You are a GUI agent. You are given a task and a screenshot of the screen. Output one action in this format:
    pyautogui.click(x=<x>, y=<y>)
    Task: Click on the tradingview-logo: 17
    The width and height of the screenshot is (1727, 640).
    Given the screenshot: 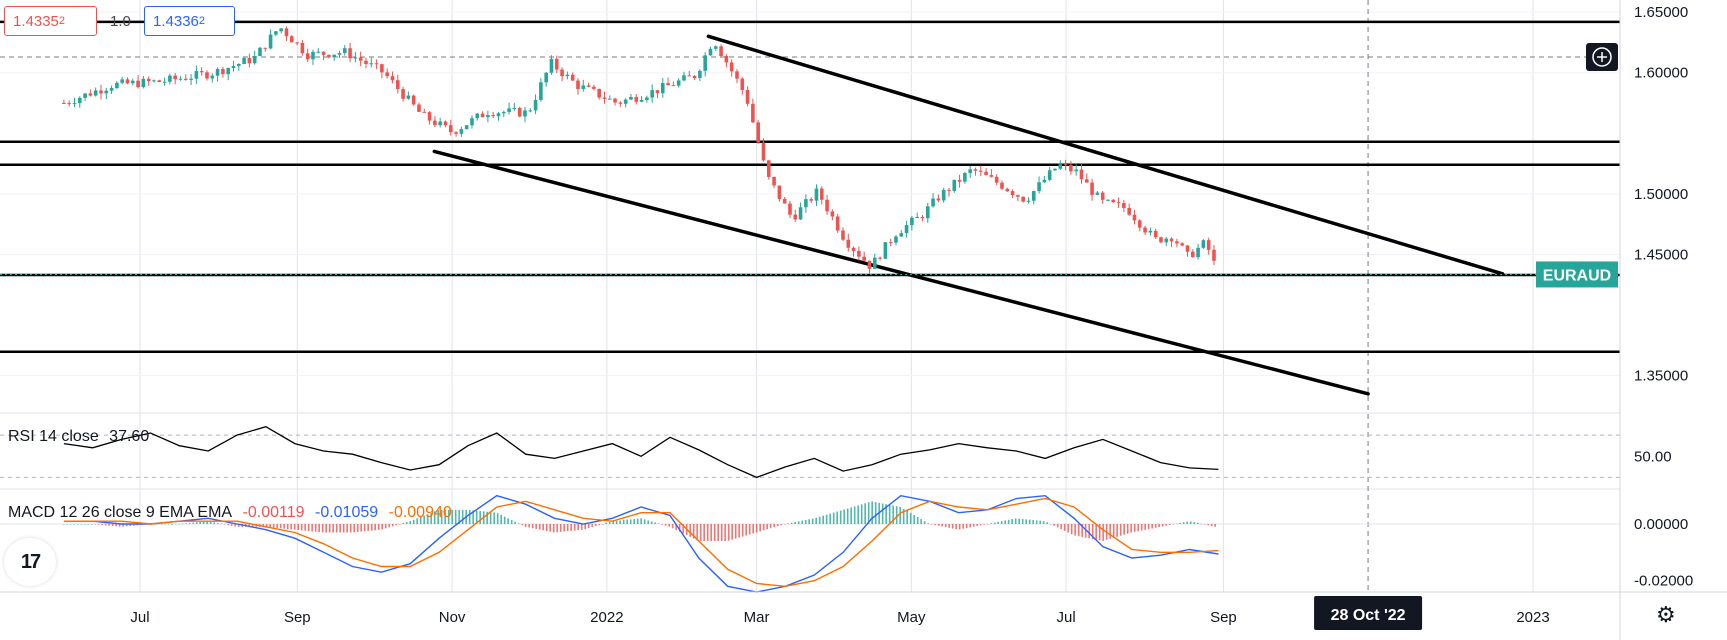 What is the action you would take?
    pyautogui.click(x=30, y=562)
    